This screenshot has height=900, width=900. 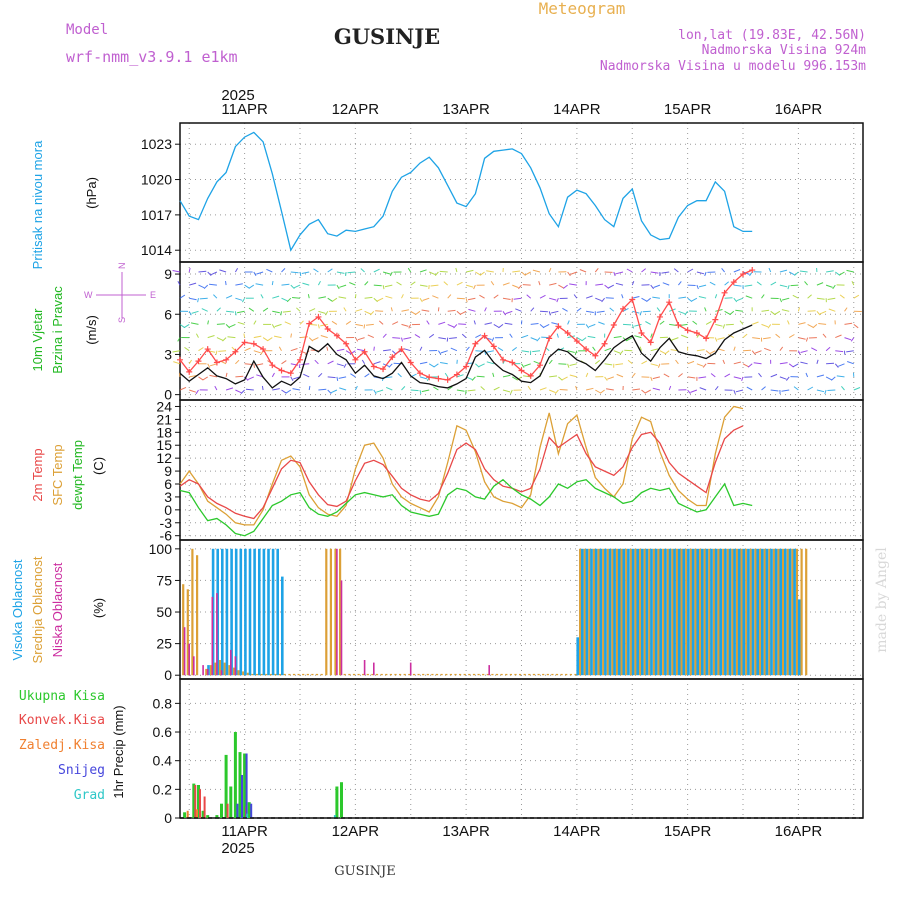 What do you see at coordinates (461, 472) in the screenshot?
I see `temp2m-line` at bounding box center [461, 472].